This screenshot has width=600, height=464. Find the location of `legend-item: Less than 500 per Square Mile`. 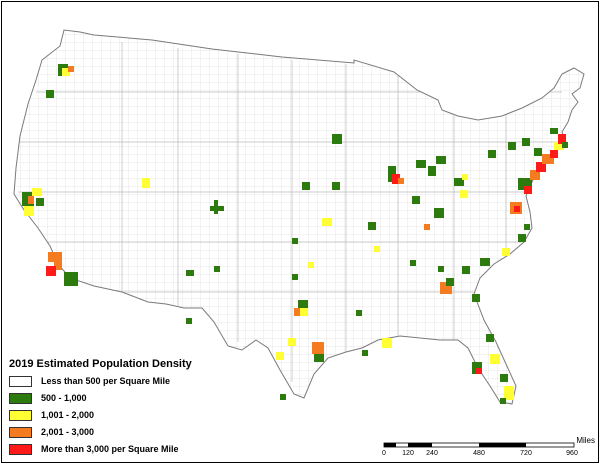

legend-item: Less than 500 per Square Mile is located at coordinates (114, 381).